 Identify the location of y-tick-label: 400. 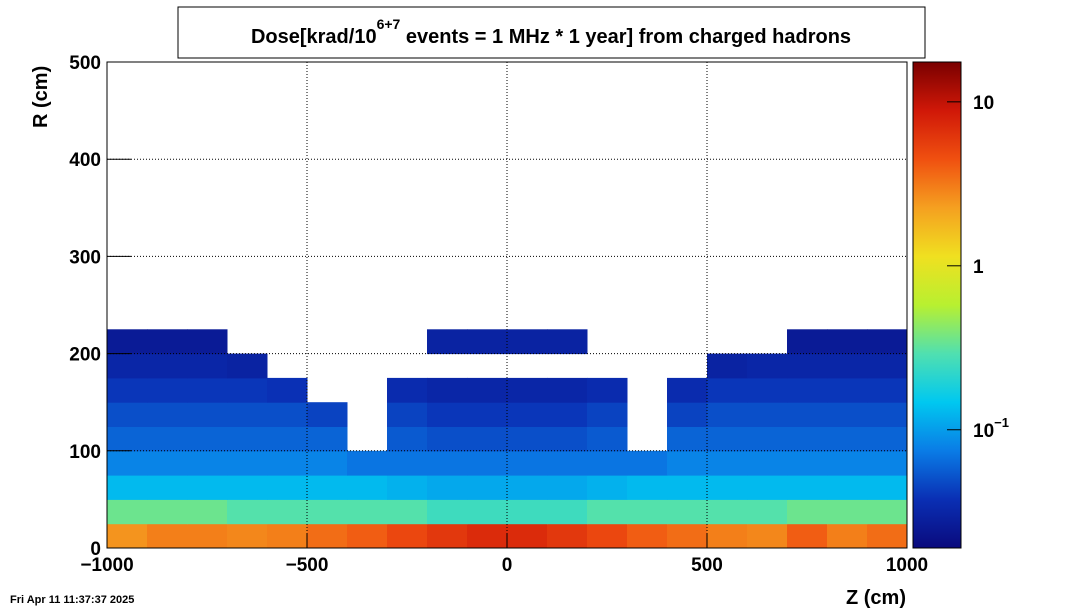
(85, 160).